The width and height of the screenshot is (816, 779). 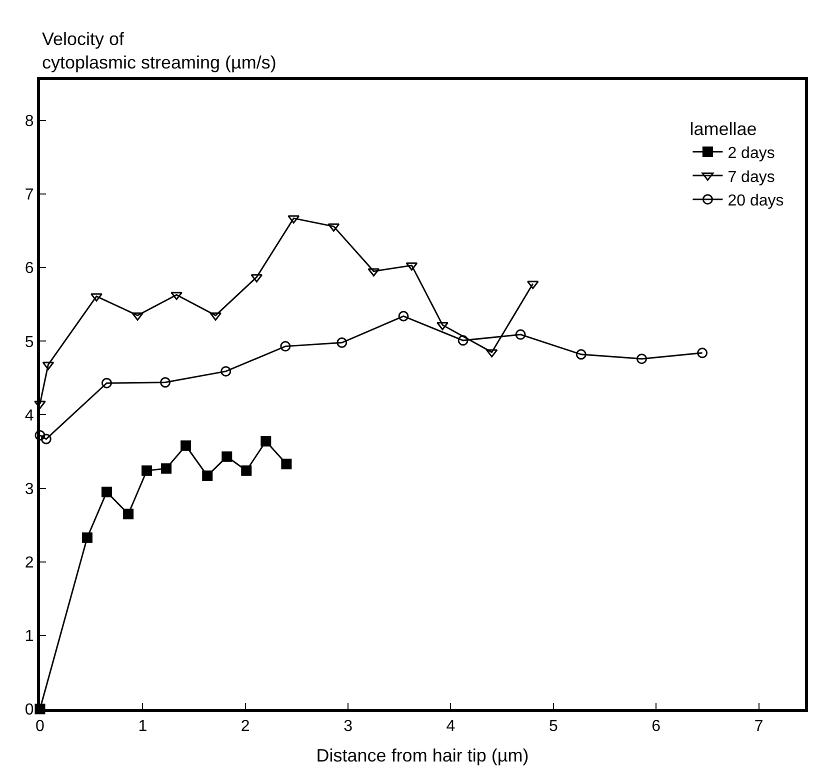 What do you see at coordinates (245, 727) in the screenshot?
I see `x-tick-label: 2` at bounding box center [245, 727].